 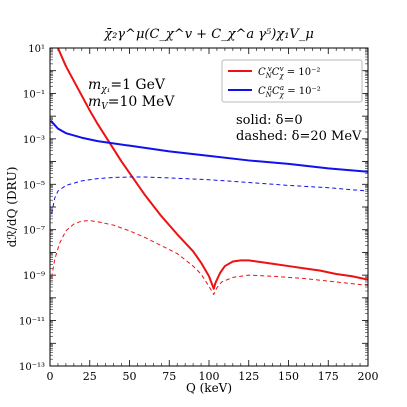 I want to click on x-tick-label-4: 100, so click(x=209, y=376).